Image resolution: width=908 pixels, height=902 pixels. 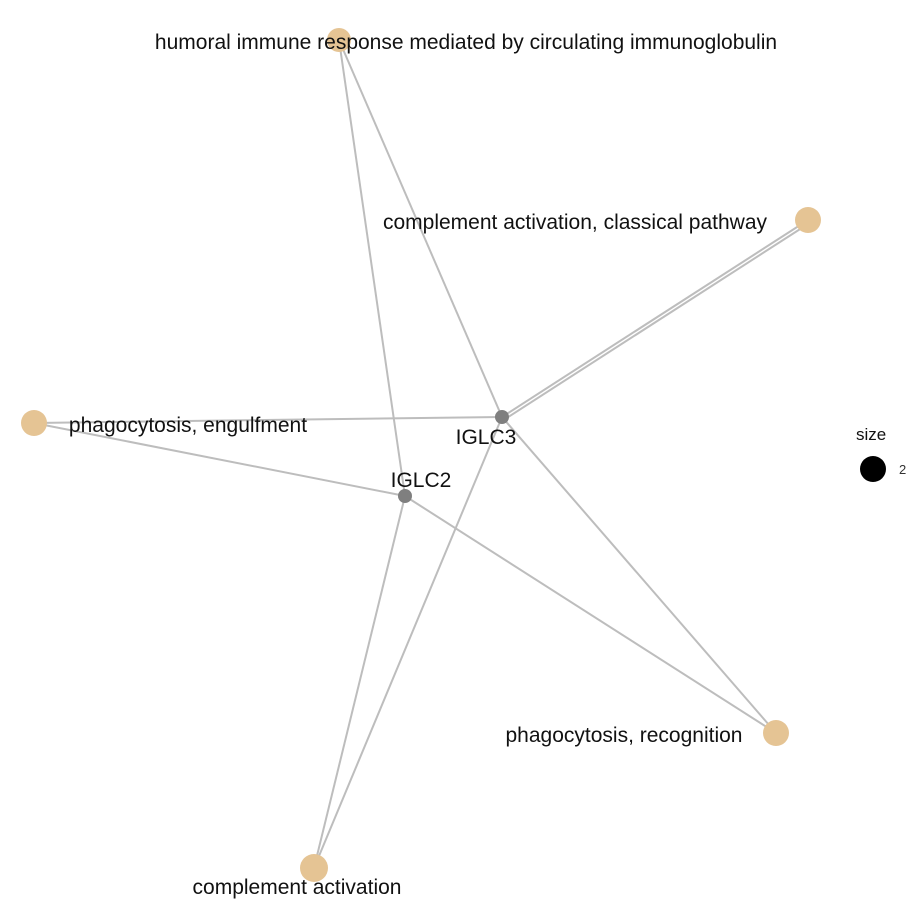 I want to click on term-node-complement, so click(x=314, y=868).